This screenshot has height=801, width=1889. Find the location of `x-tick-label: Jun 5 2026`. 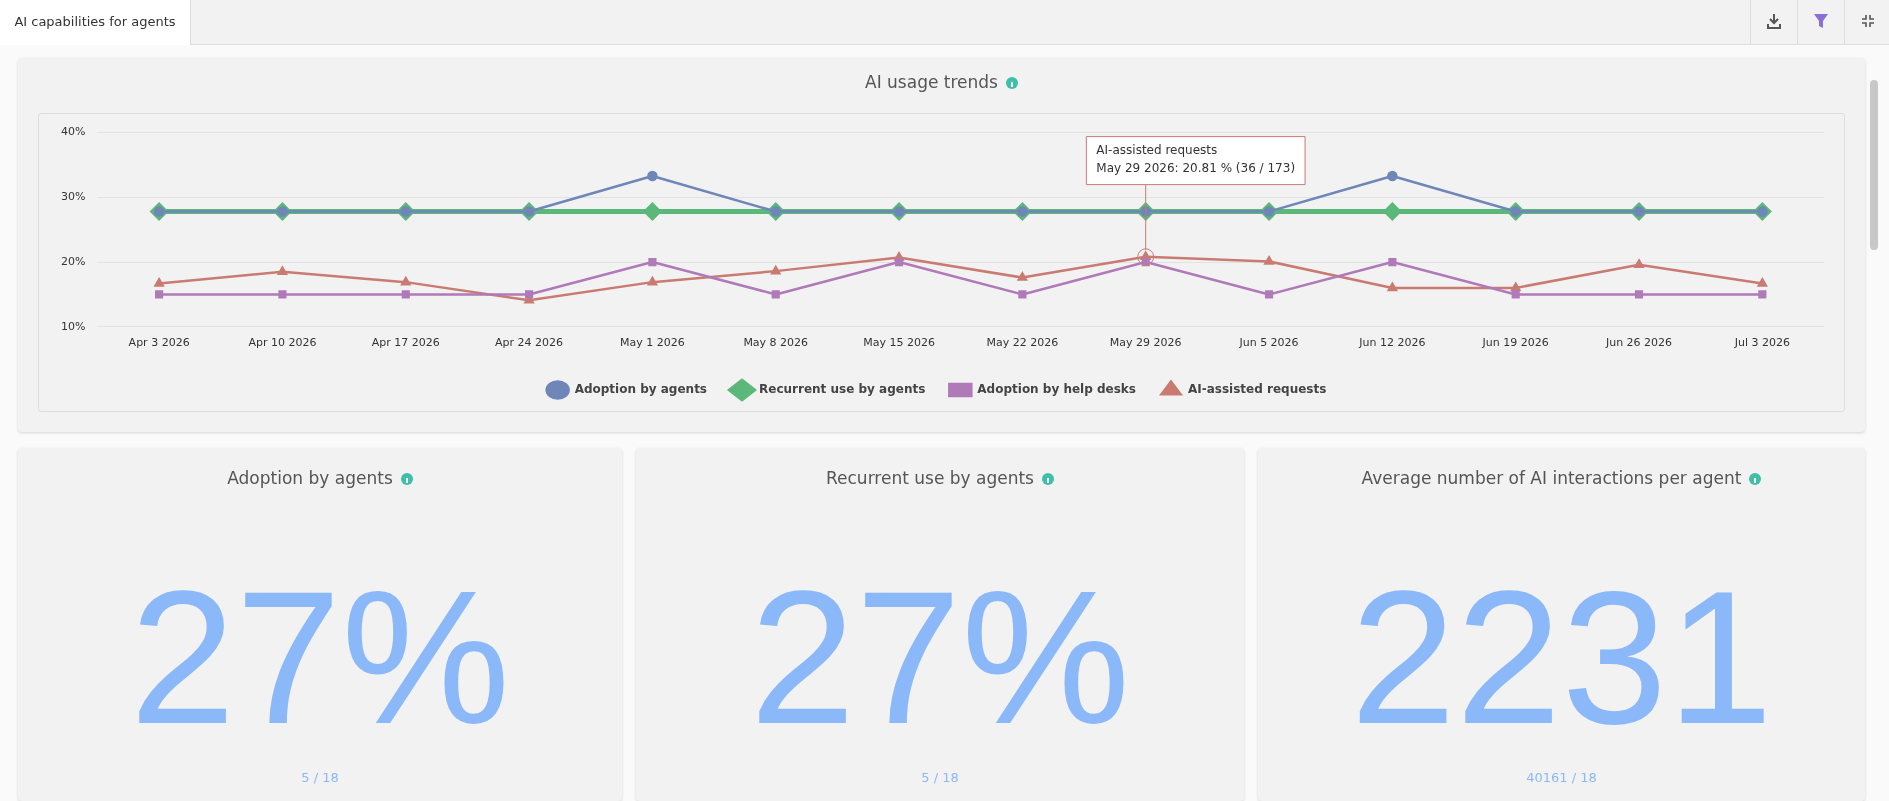

x-tick-label: Jun 5 2026 is located at coordinates (1268, 343).